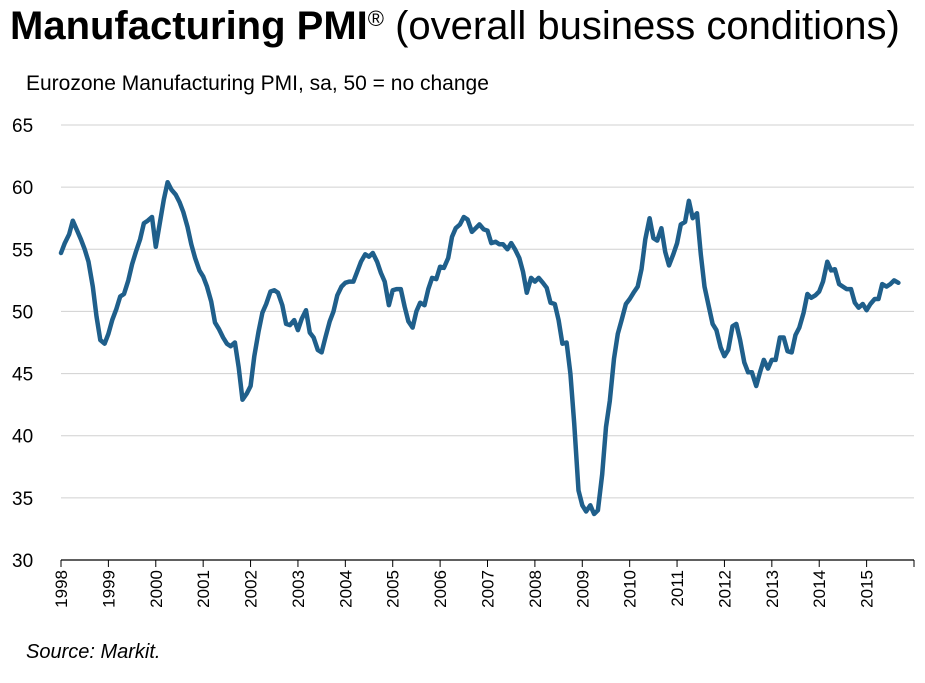 Image resolution: width=925 pixels, height=683 pixels. Describe the element at coordinates (345, 589) in the screenshot. I see `x-tick-label: 2004` at that location.